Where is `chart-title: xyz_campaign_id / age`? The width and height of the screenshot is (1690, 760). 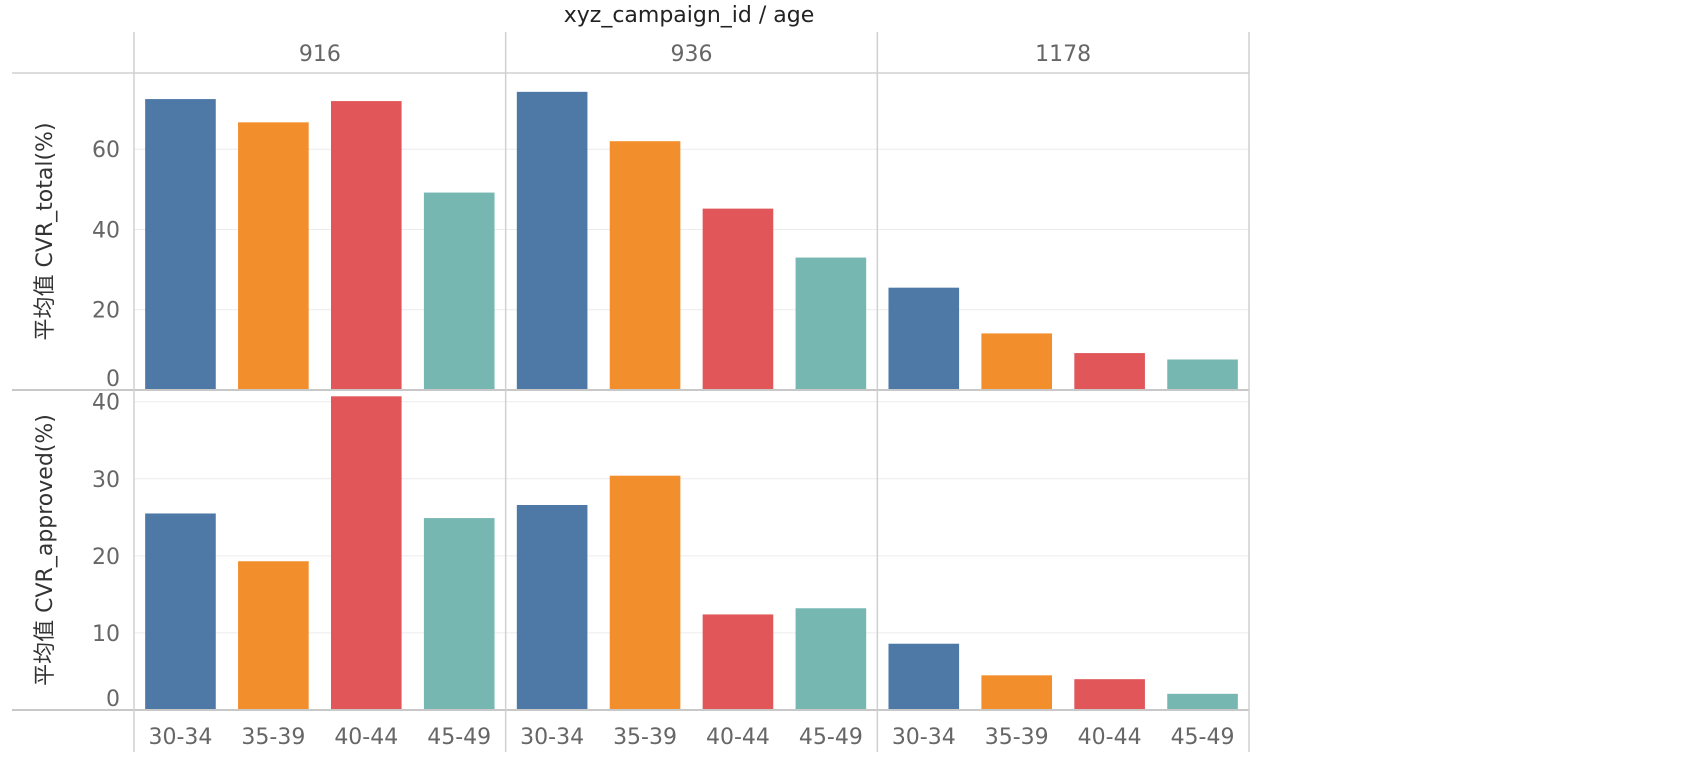
chart-title: xyz_campaign_id / age is located at coordinates (689, 15).